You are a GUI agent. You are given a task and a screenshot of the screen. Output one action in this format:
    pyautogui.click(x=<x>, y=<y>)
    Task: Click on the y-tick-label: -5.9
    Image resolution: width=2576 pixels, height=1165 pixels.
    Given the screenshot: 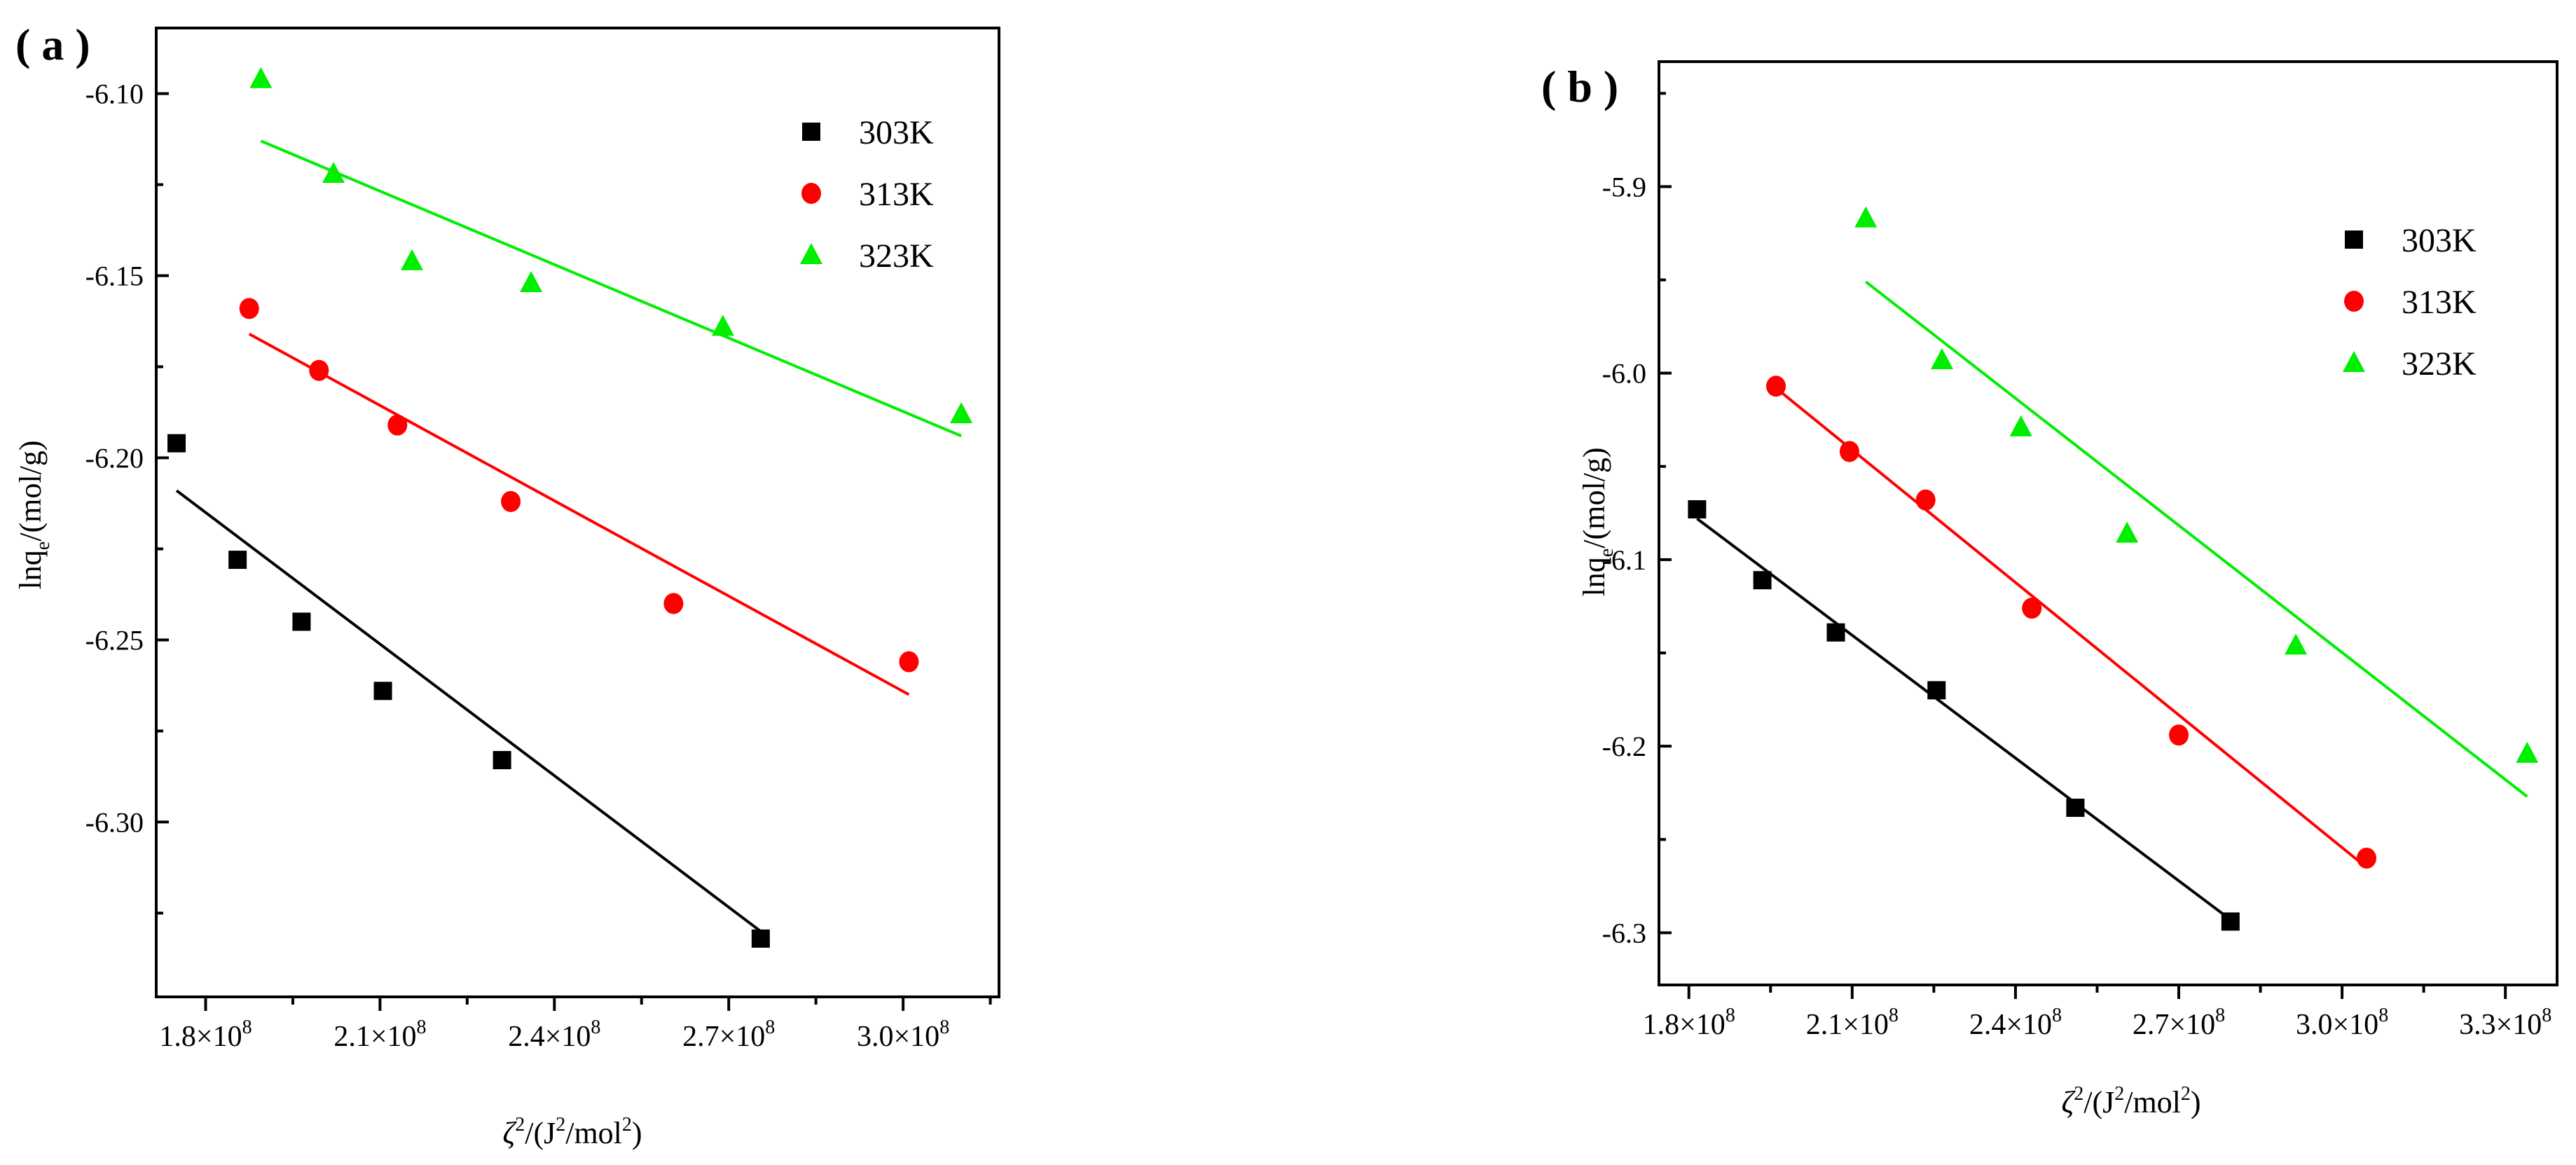 What is the action you would take?
    pyautogui.click(x=1624, y=187)
    